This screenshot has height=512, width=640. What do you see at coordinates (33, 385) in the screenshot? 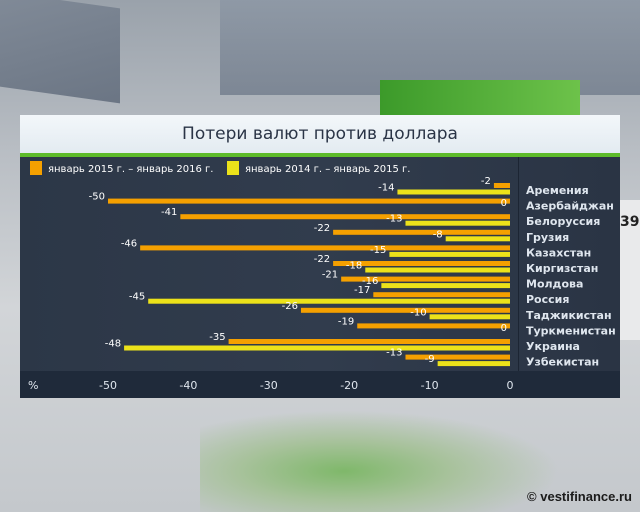
I see `axis-unit-label: %` at bounding box center [33, 385].